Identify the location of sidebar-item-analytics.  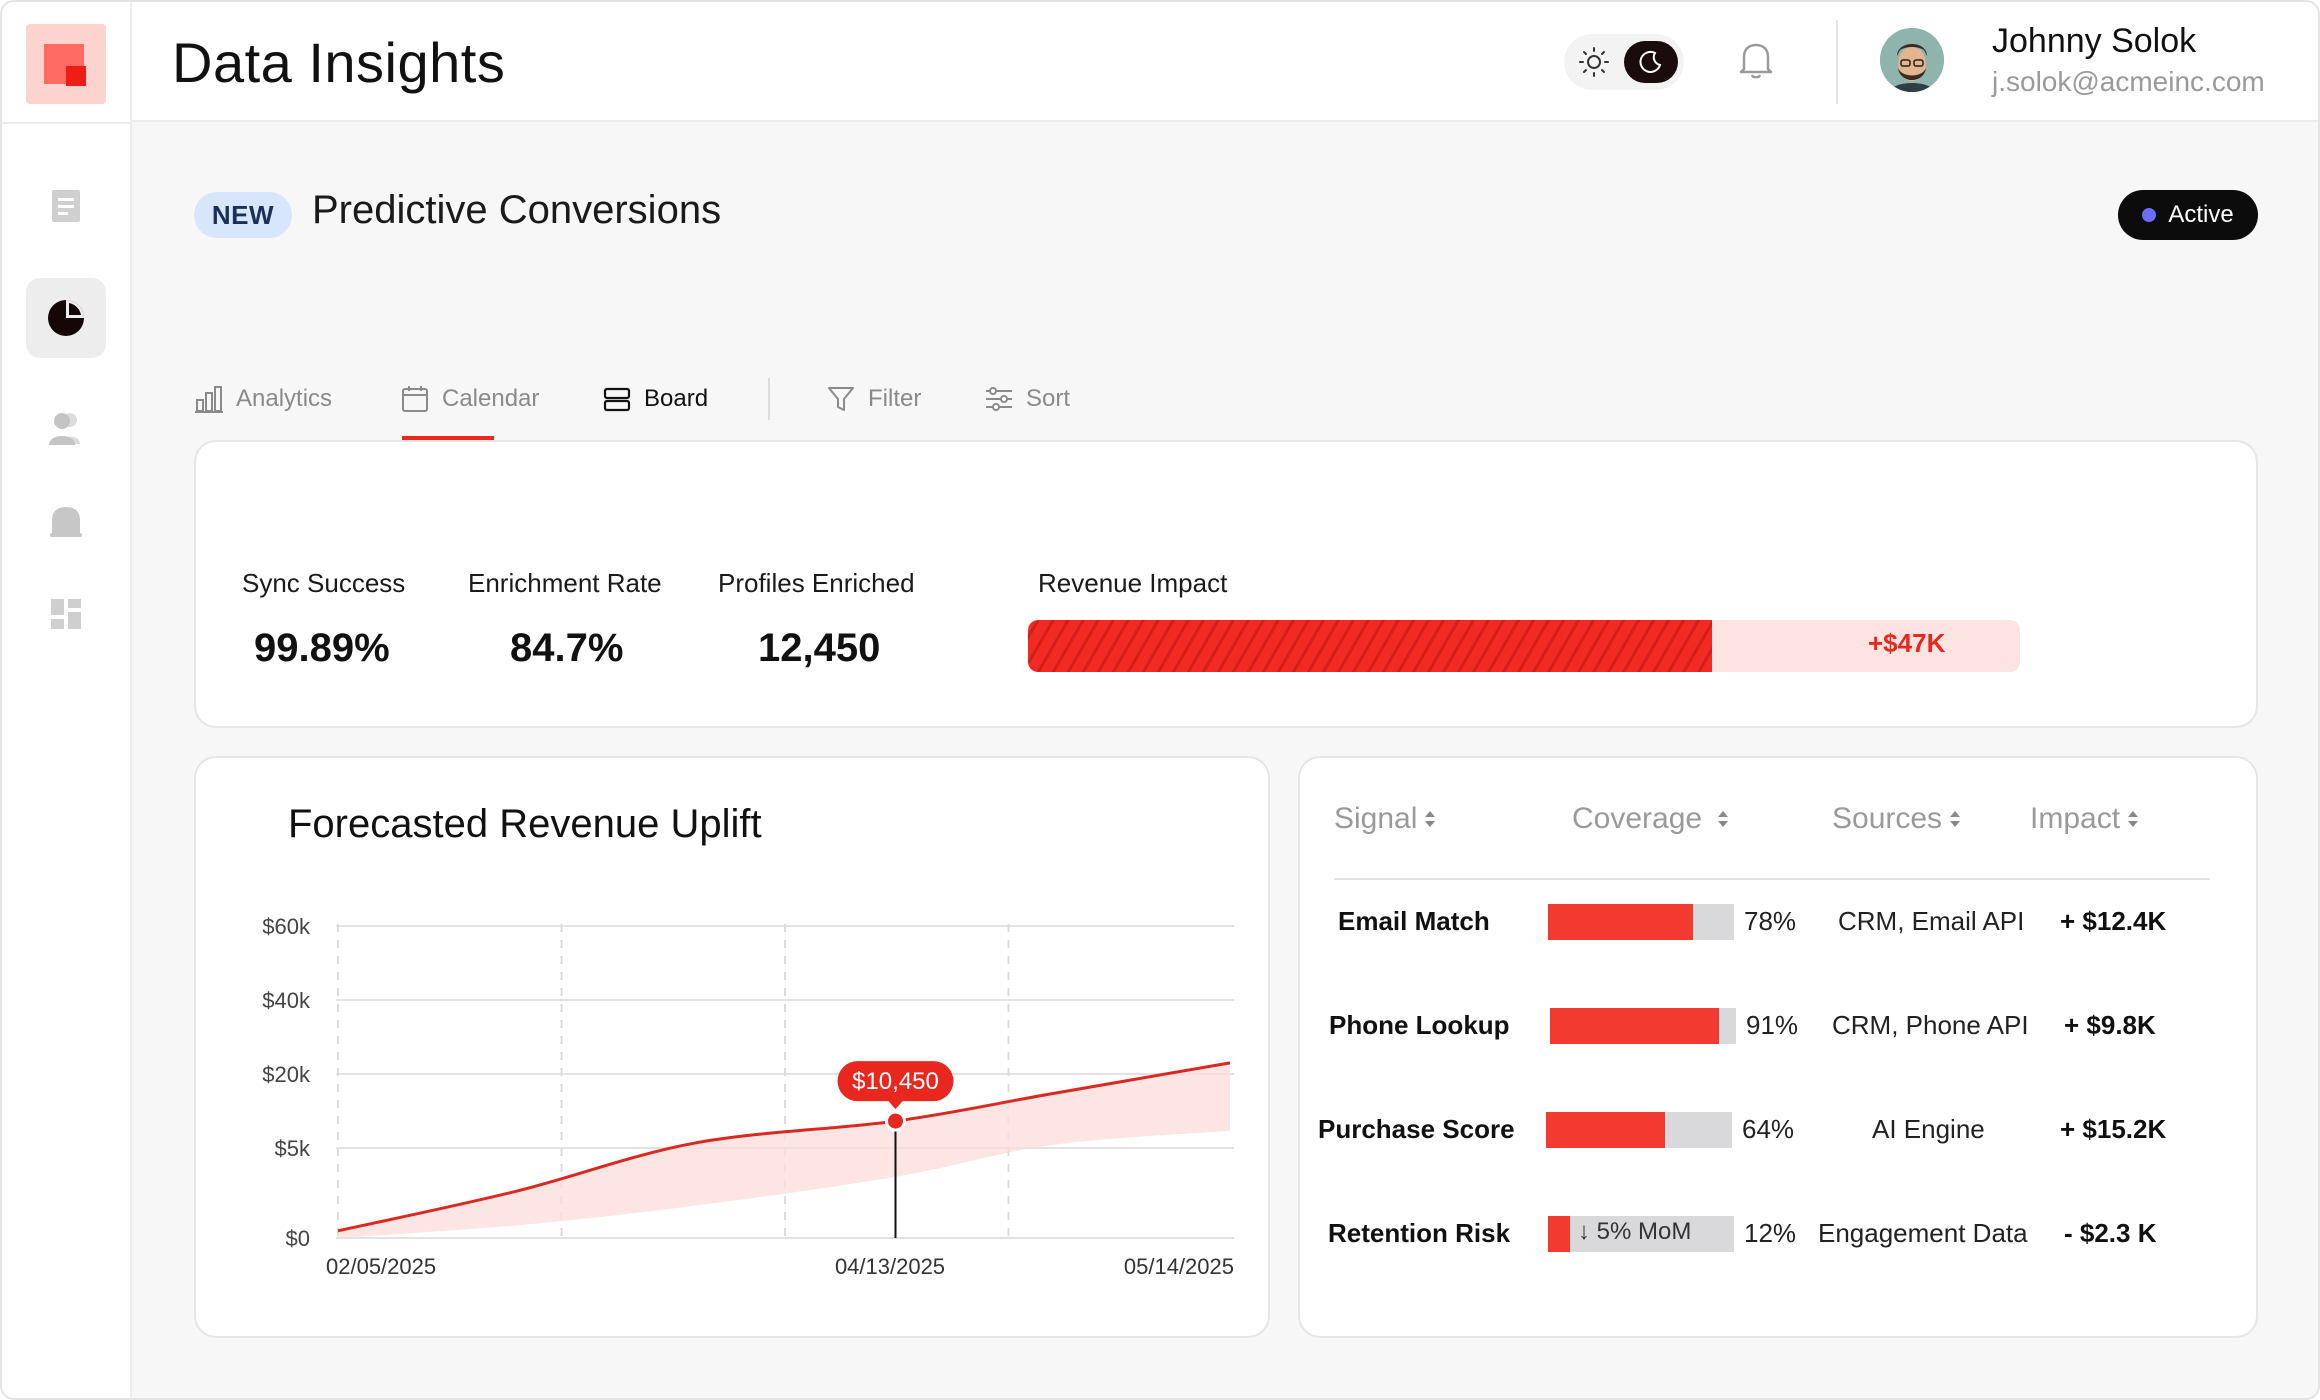
(66, 318).